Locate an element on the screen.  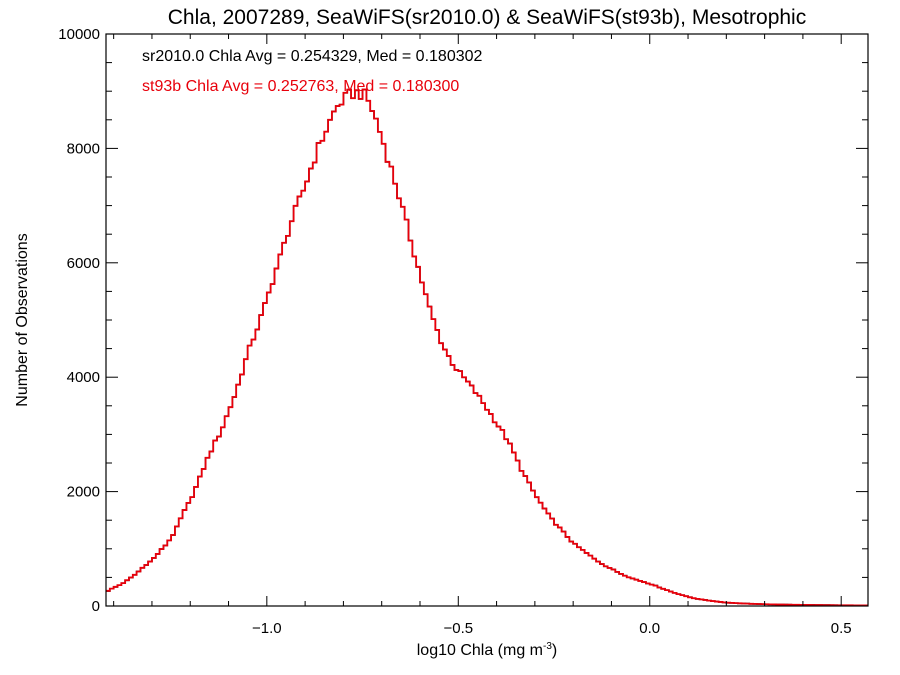
y-tick-label: 8000 is located at coordinates (83, 148).